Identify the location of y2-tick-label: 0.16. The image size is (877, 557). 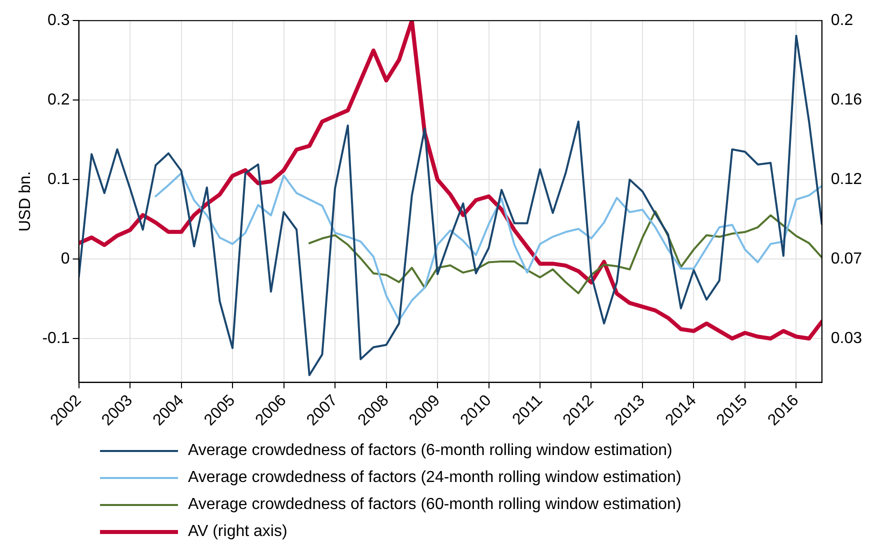
(846, 99).